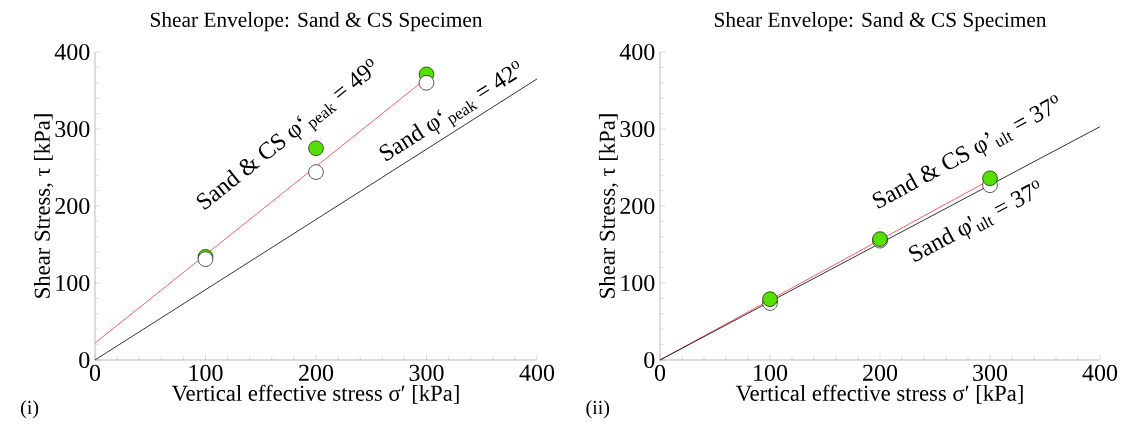 The height and width of the screenshot is (429, 1128). I want to click on text: (i), so click(30, 409).